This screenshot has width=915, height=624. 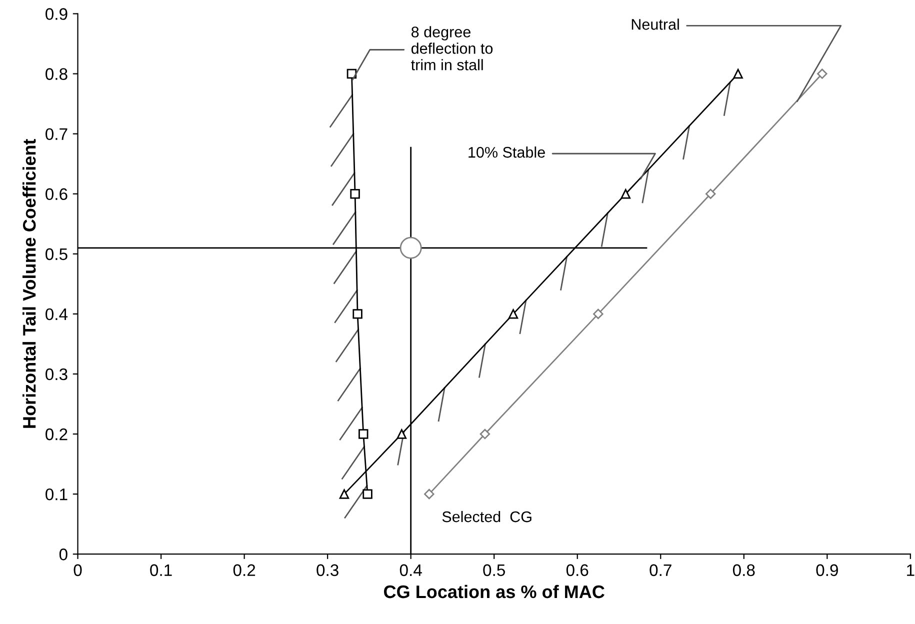 What do you see at coordinates (244, 570) in the screenshot?
I see `x-tick-label: 0.2` at bounding box center [244, 570].